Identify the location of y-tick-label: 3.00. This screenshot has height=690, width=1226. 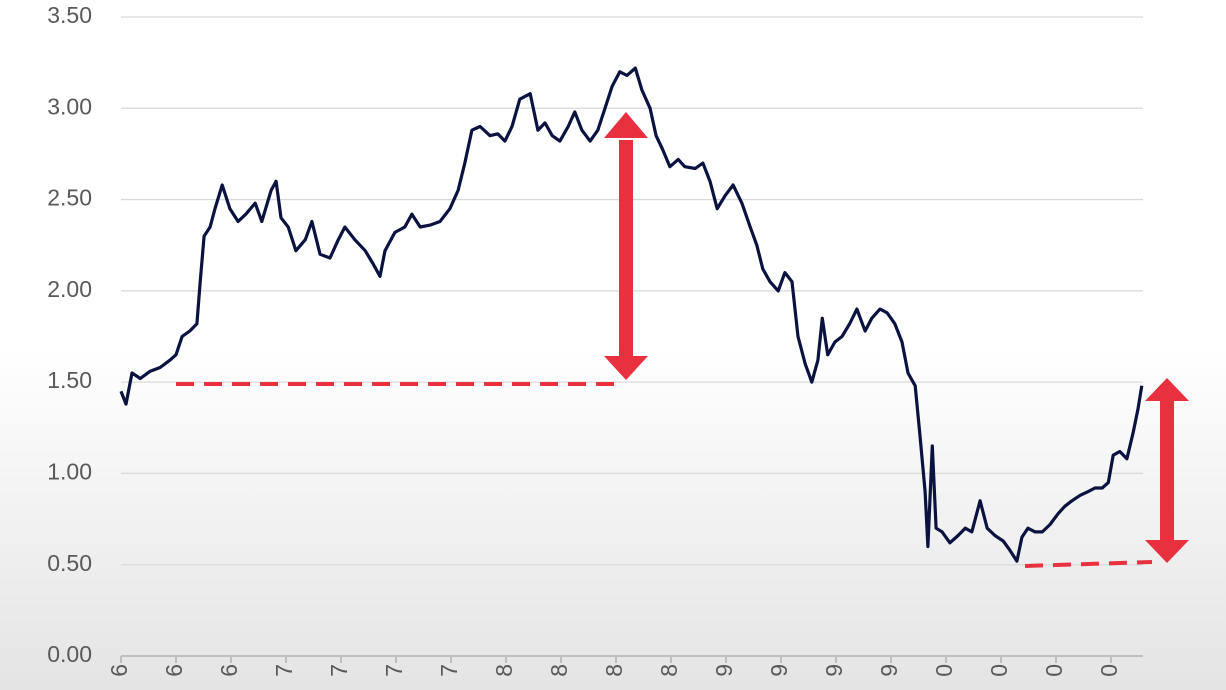
(69, 106).